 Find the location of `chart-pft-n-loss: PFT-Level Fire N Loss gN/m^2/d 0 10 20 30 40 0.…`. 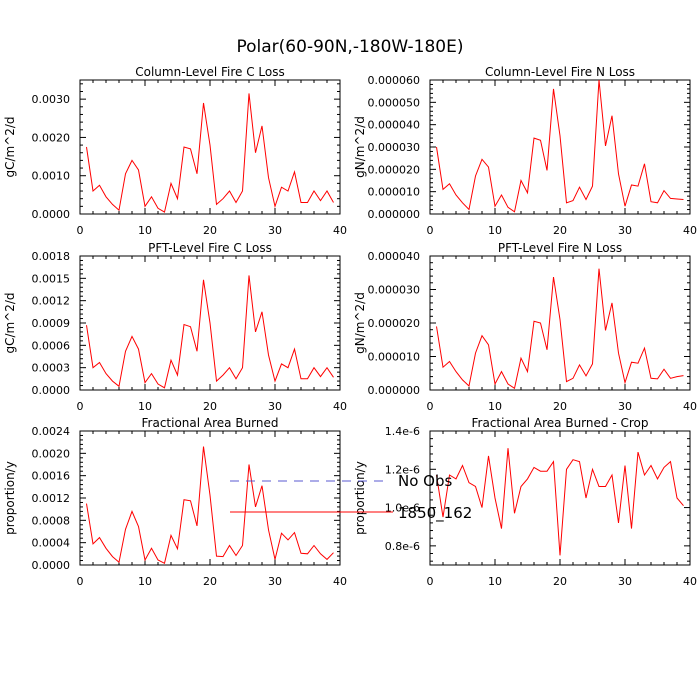

chart-pft-n-loss: PFT-Level Fire N Loss gN/m^2/d 0 10 20 30 40 0.… is located at coordinates (525, 327).